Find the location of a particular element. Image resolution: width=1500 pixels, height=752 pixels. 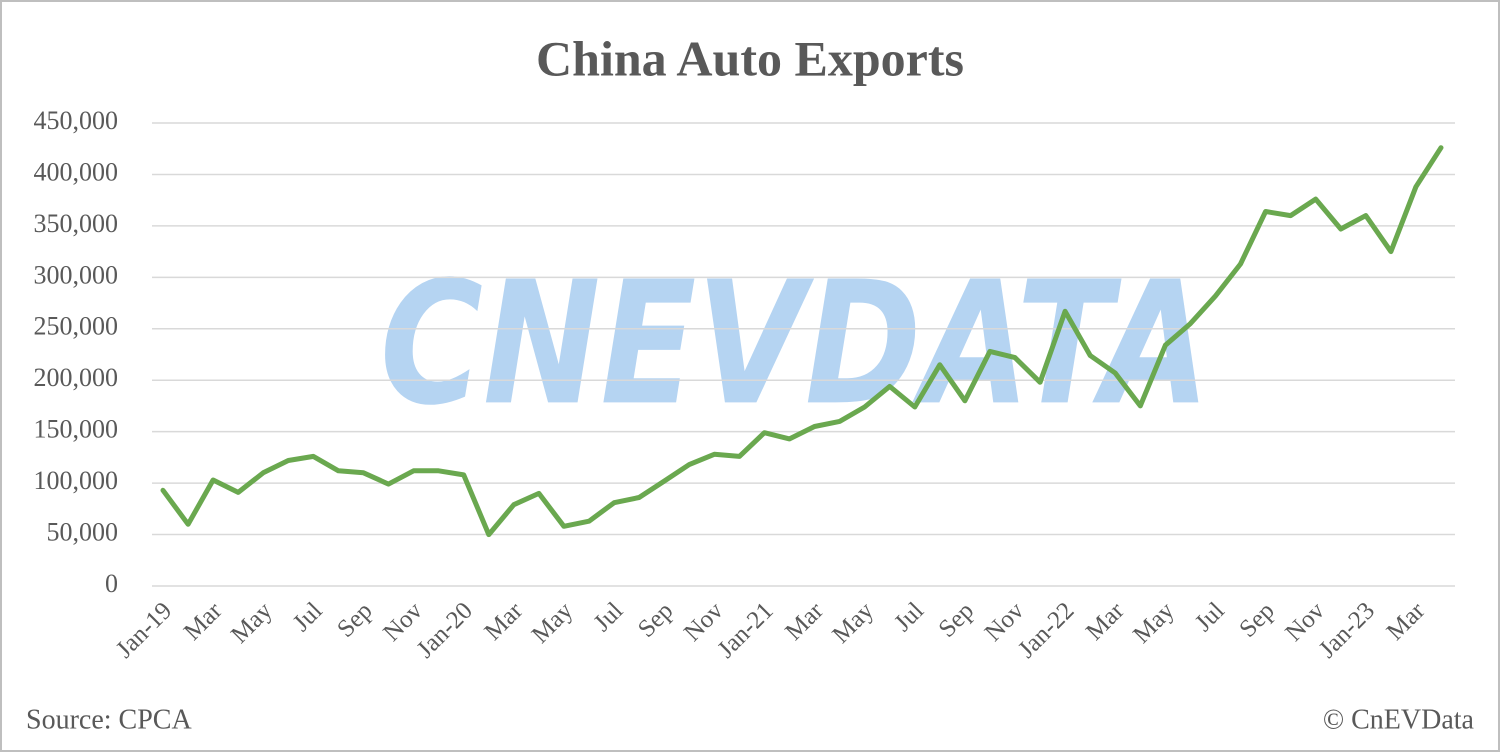

y-tick-label: 200,000 is located at coordinates (76, 377).